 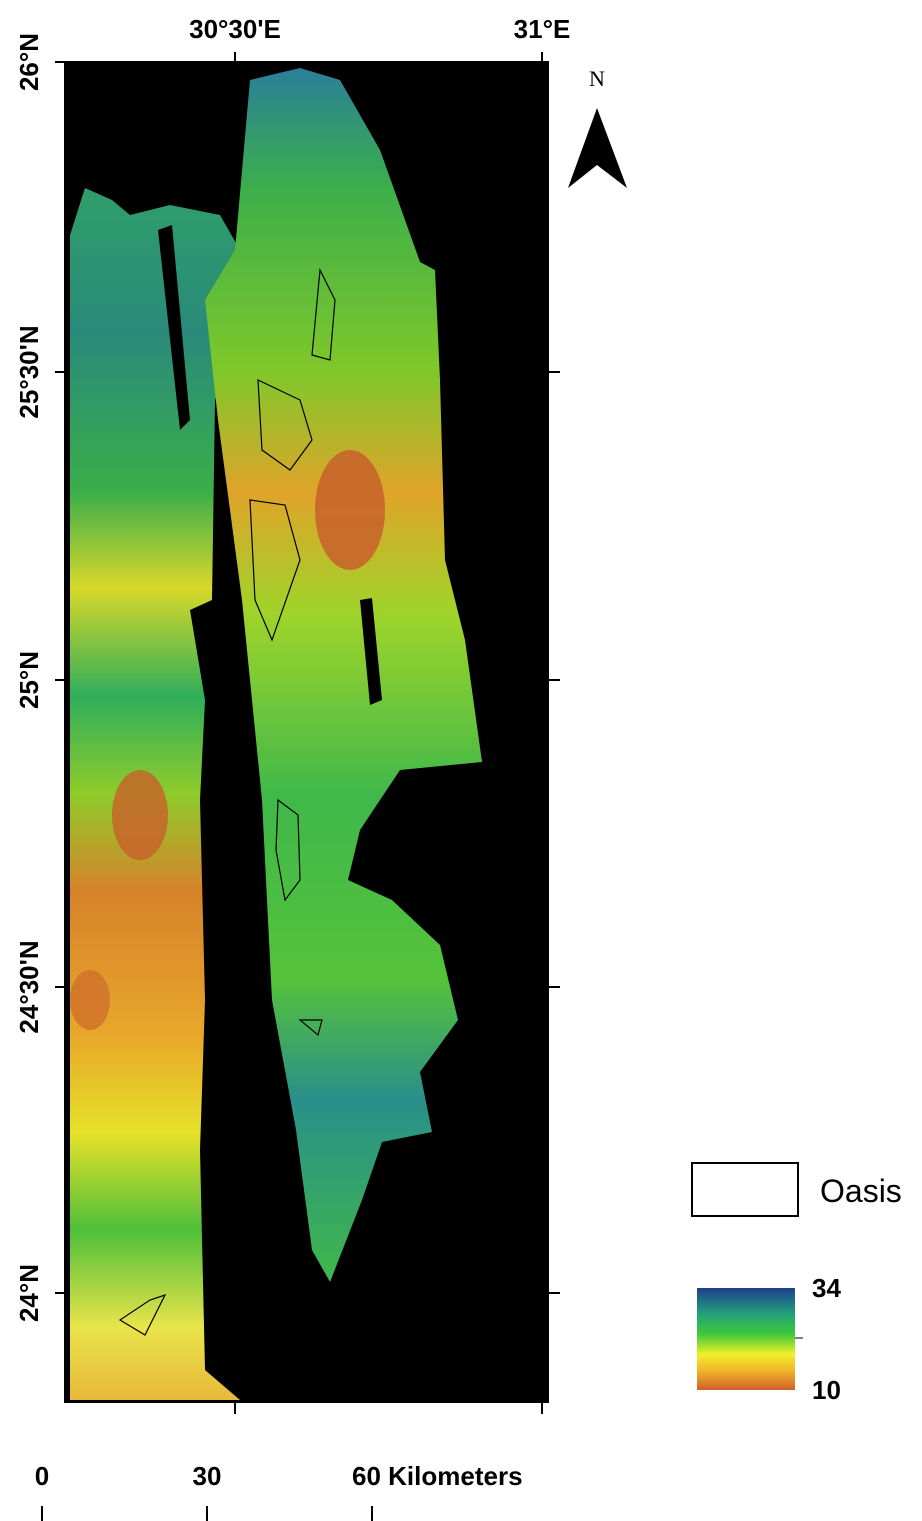 What do you see at coordinates (826, 1288) in the screenshot?
I see `colorbar-max-label: 34` at bounding box center [826, 1288].